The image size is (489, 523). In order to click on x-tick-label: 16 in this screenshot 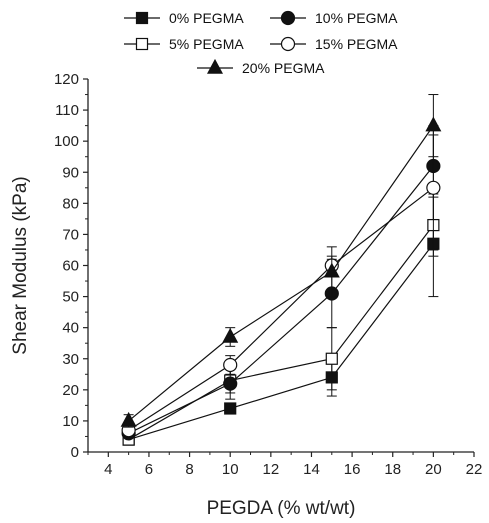, I will do `click(352, 469)`.